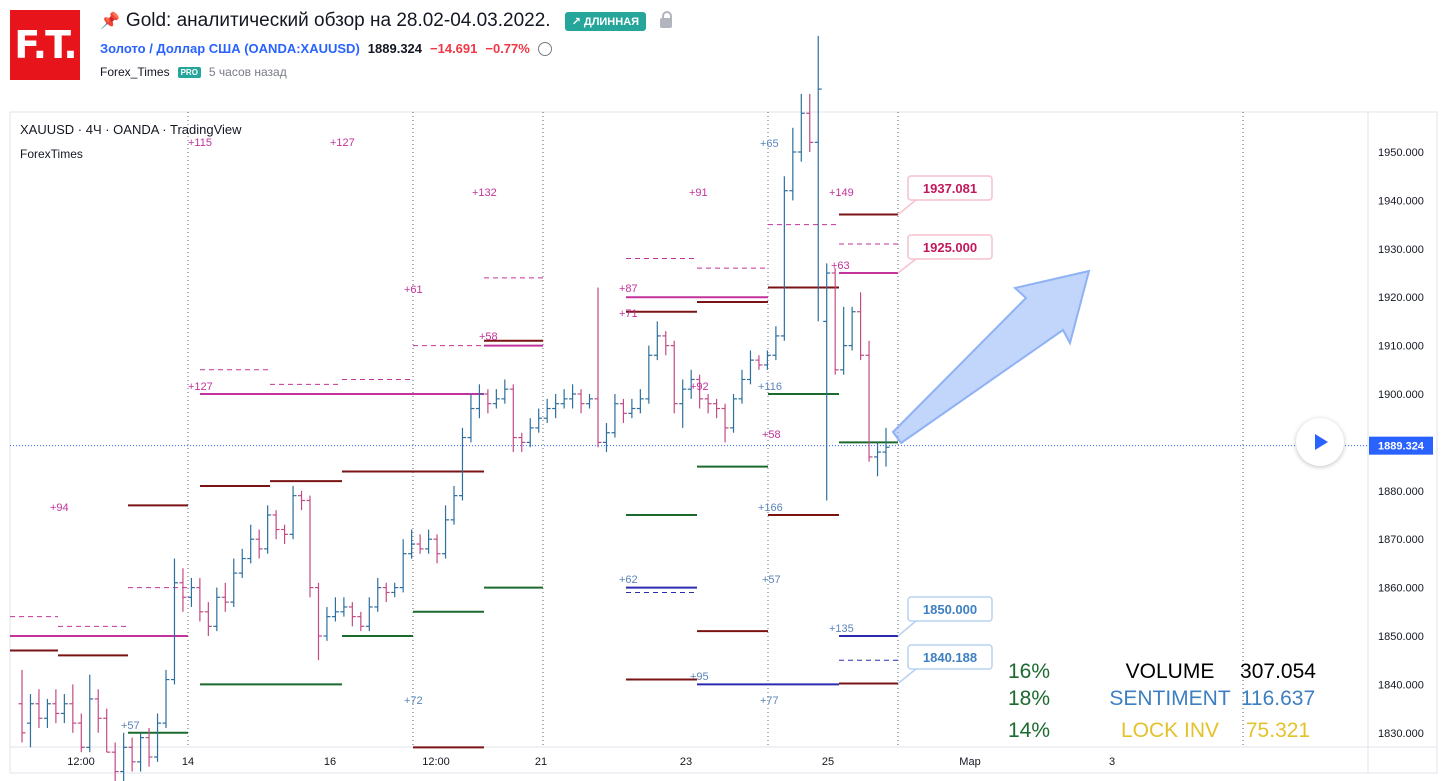 The height and width of the screenshot is (781, 1446). Describe the element at coordinates (1401, 589) in the screenshot. I see `price-tick: 1860.000` at that location.